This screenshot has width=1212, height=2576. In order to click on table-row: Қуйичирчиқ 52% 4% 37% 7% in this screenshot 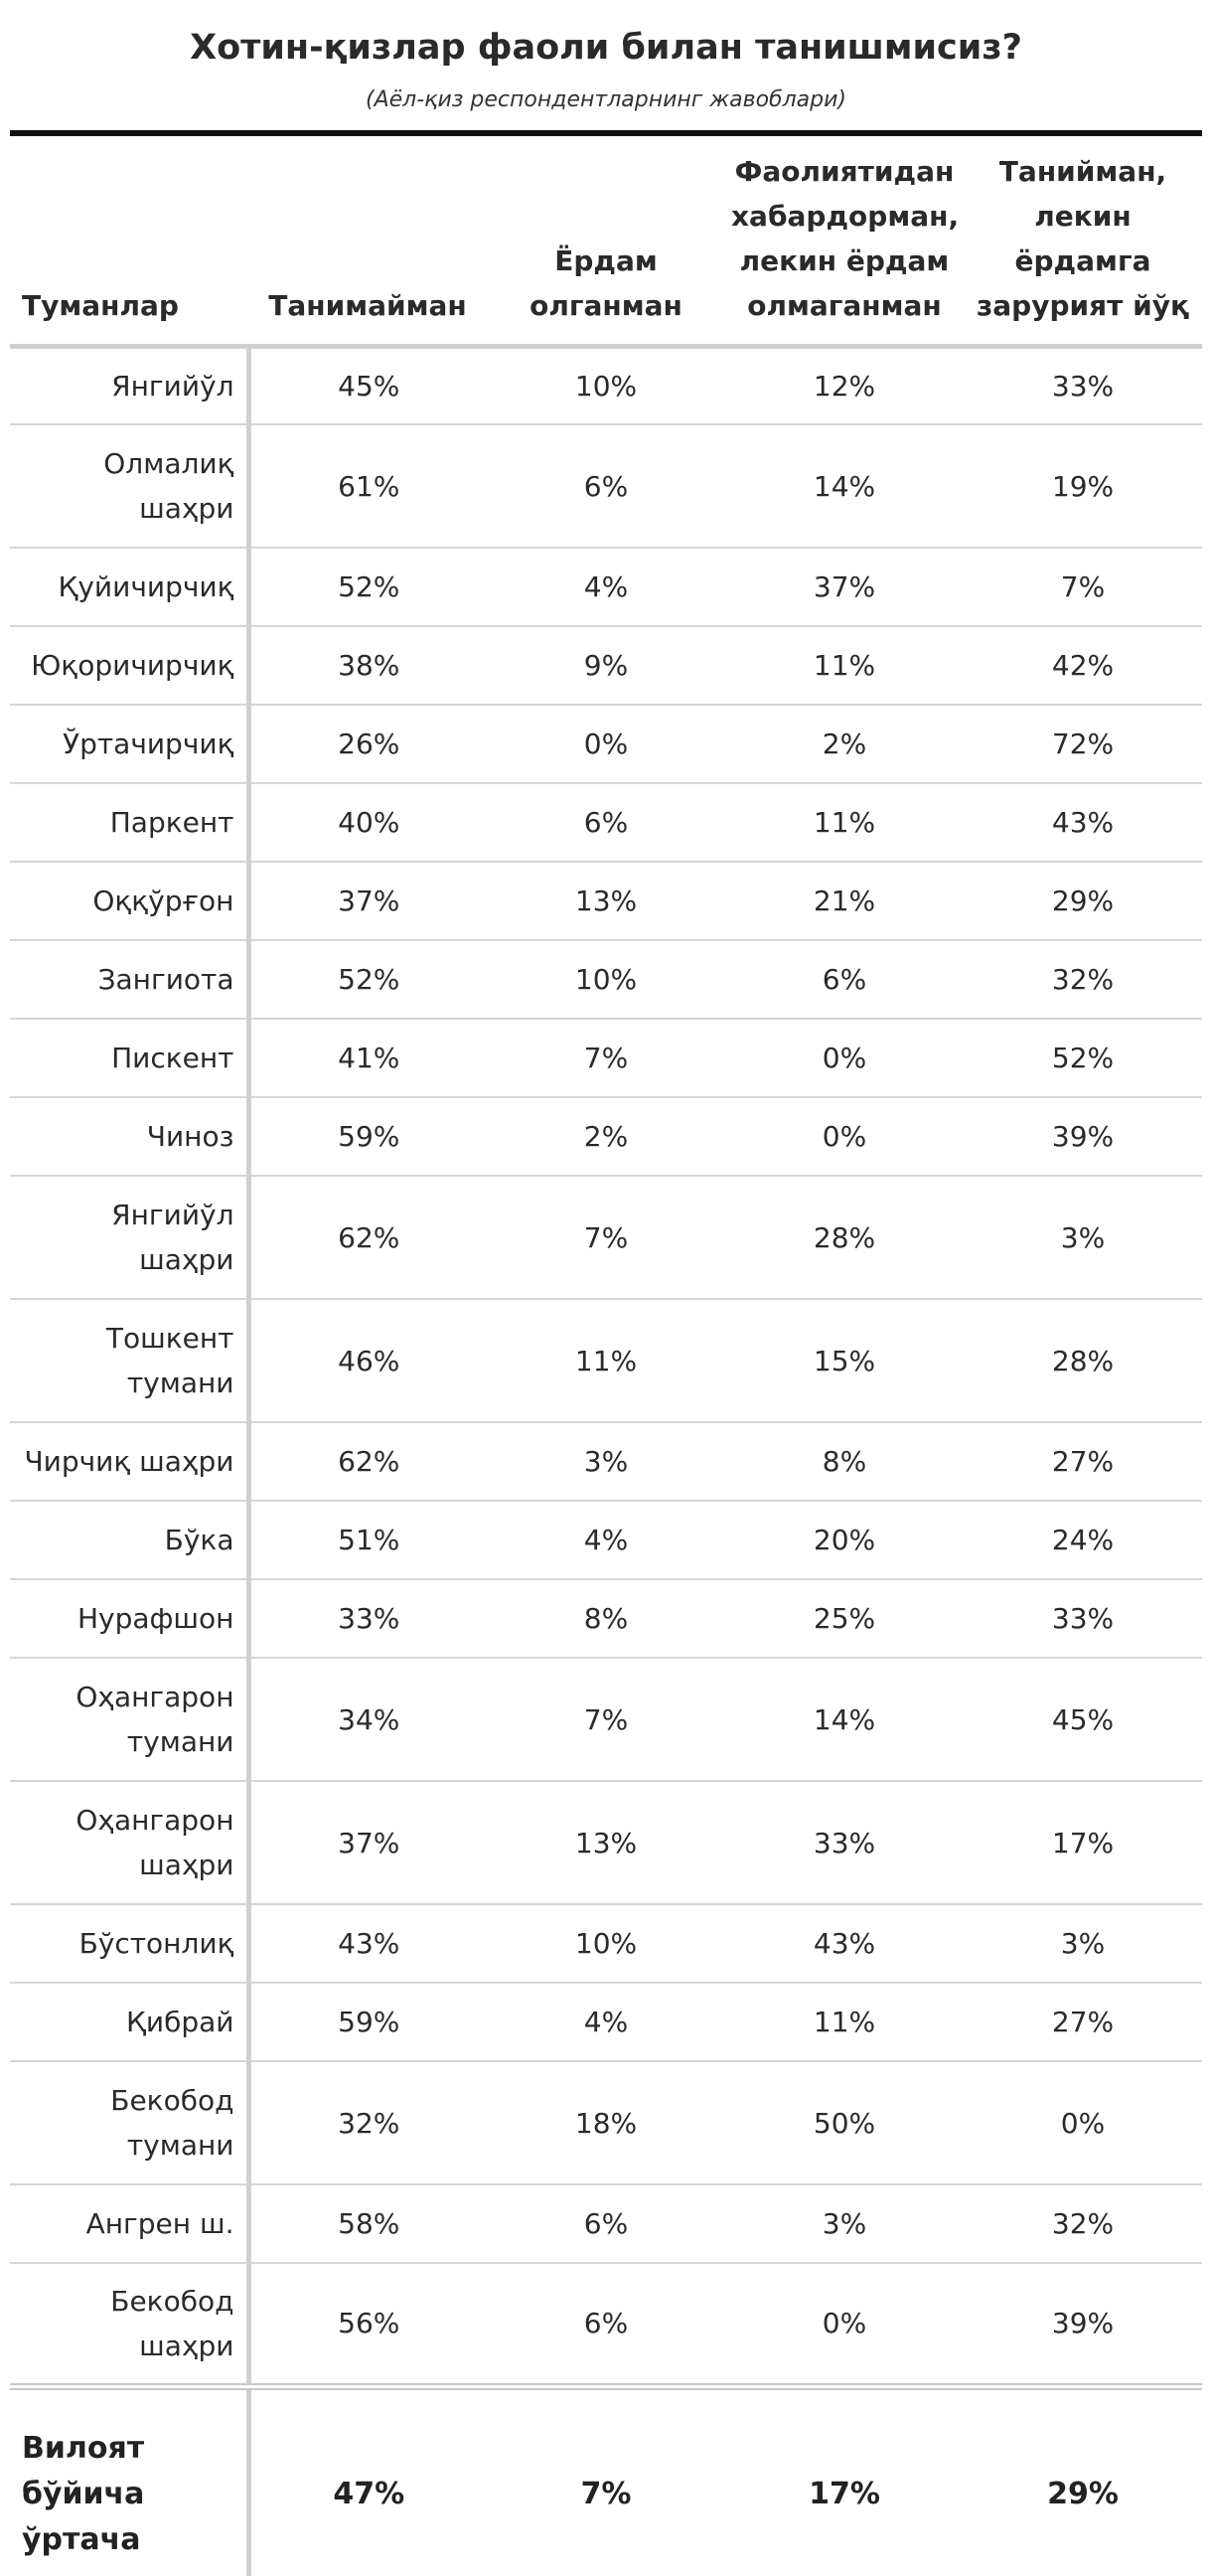, I will do `click(606, 587)`.